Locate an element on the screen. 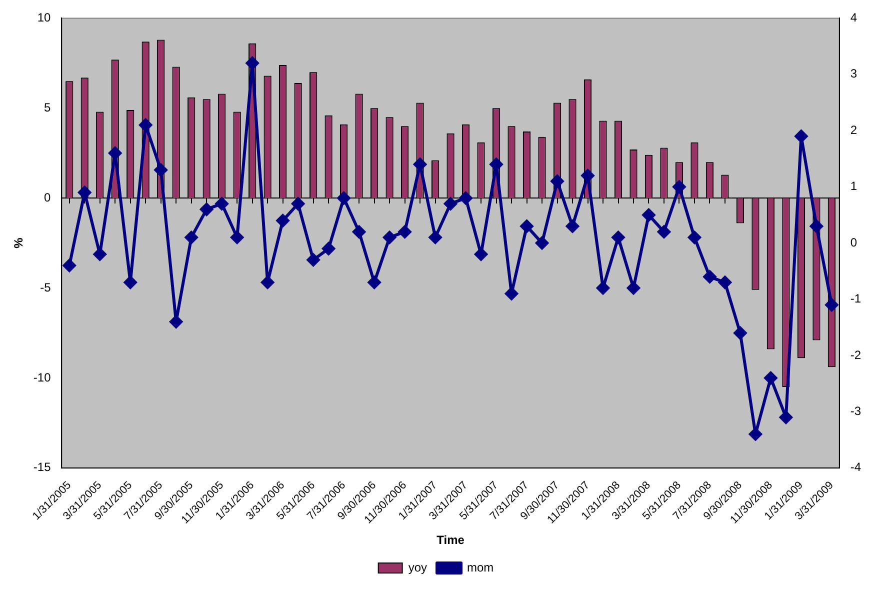 The height and width of the screenshot is (592, 880). y-tick-label: 5 is located at coordinates (48, 107).